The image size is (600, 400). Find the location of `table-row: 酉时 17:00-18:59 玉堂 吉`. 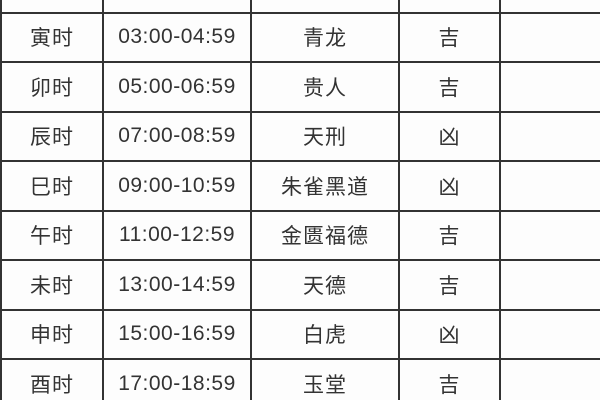

table-row: 酉时 17:00-18:59 玉堂 吉 is located at coordinates (300, 379).